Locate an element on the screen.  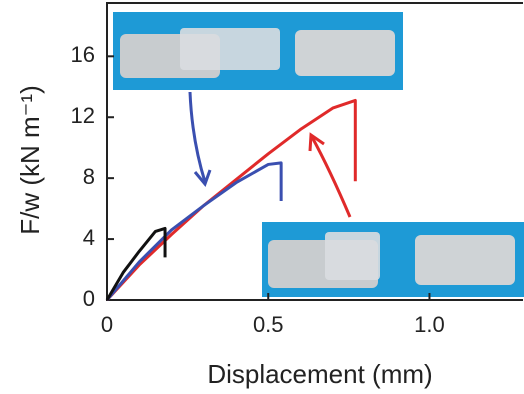
arrow-blue is located at coordinates (200, 139).